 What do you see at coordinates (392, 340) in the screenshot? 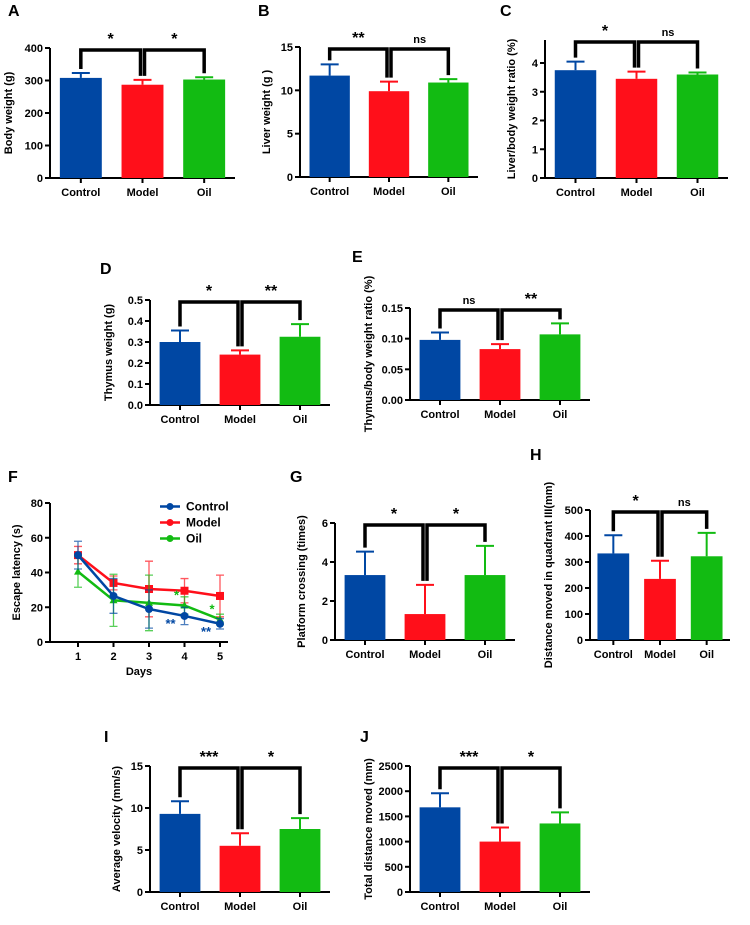
I see `y-tick-label: 0.10` at bounding box center [392, 340].